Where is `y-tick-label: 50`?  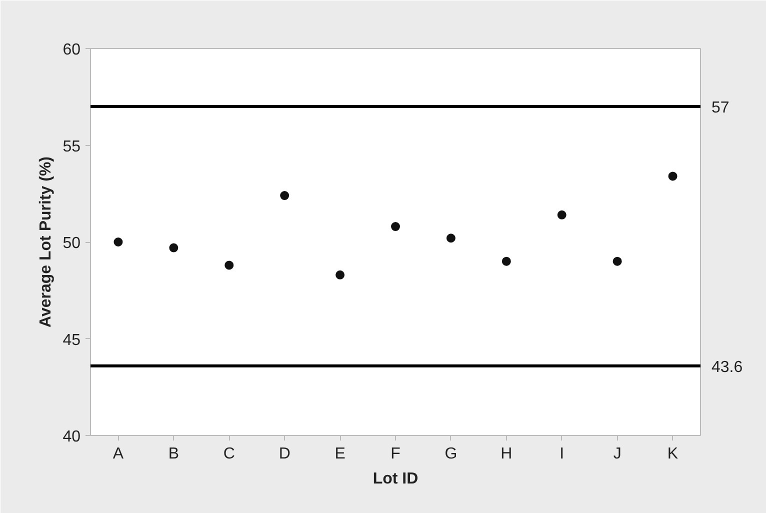 y-tick-label: 50 is located at coordinates (71, 243).